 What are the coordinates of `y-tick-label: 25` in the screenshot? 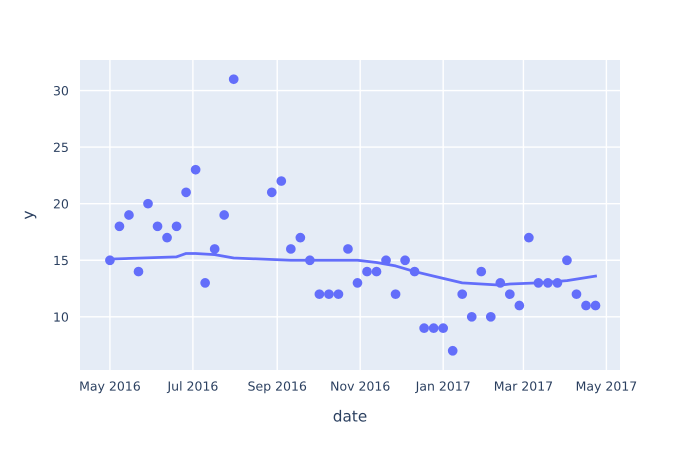 It's located at (61, 147).